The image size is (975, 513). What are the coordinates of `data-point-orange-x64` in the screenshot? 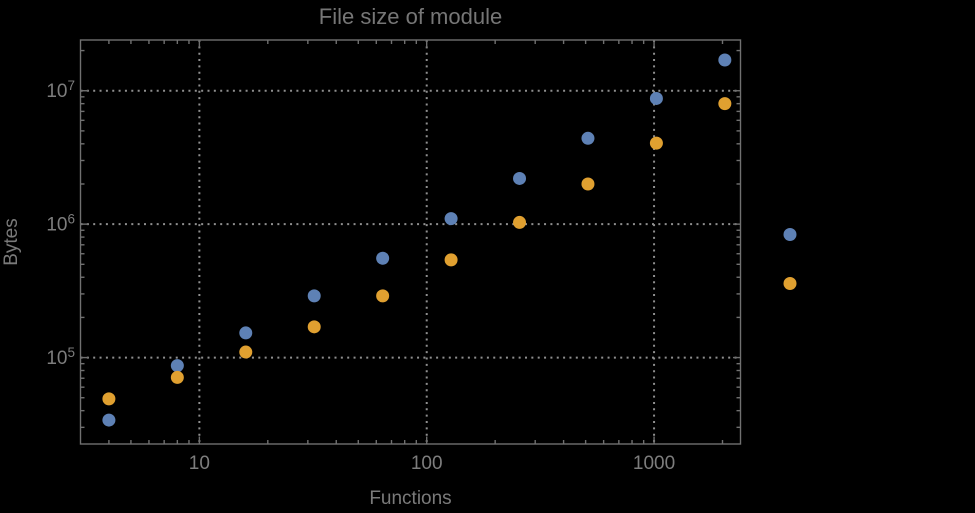 It's located at (383, 296).